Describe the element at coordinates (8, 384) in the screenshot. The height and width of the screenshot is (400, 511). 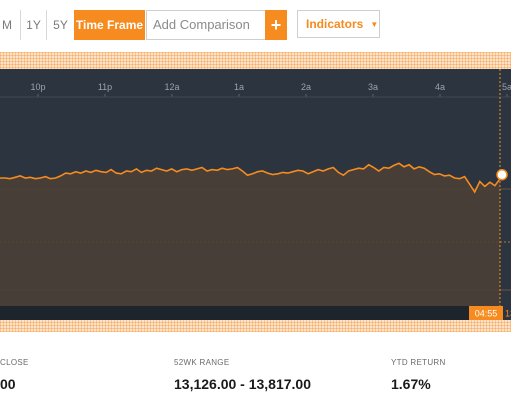
I see `stat-close-value: 00` at that location.